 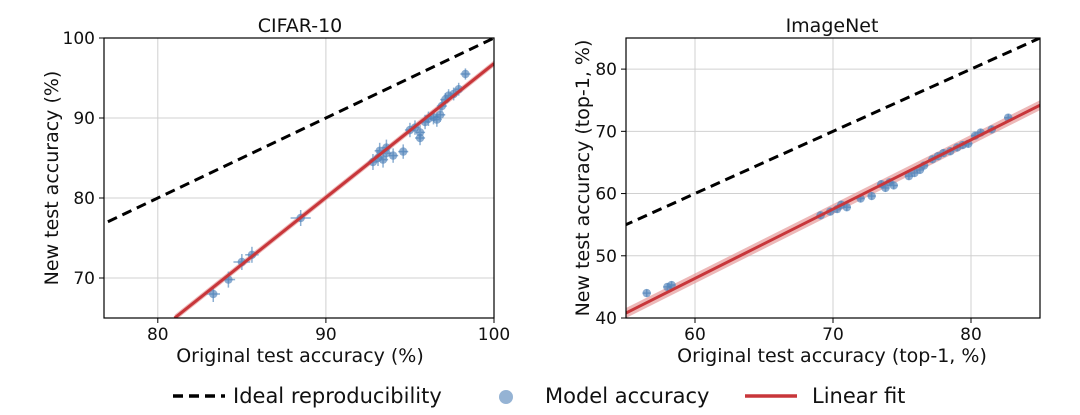 What do you see at coordinates (606, 319) in the screenshot?
I see `imagenet-y-tick-label: 40` at bounding box center [606, 319].